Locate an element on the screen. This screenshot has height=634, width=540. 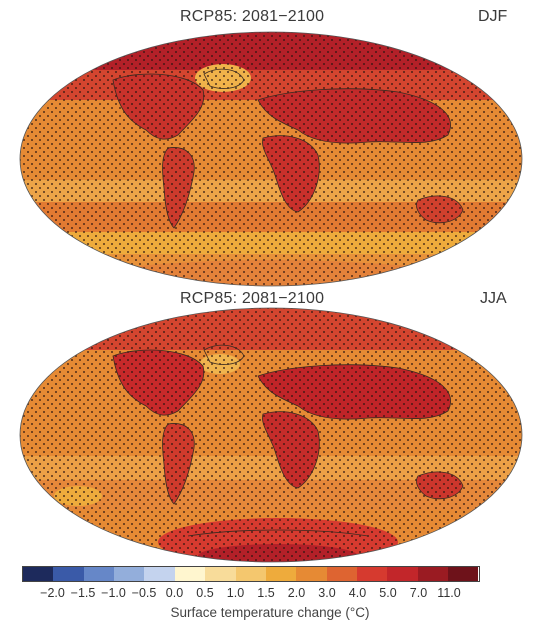
season-label-djf: DJF is located at coordinates (493, 16).